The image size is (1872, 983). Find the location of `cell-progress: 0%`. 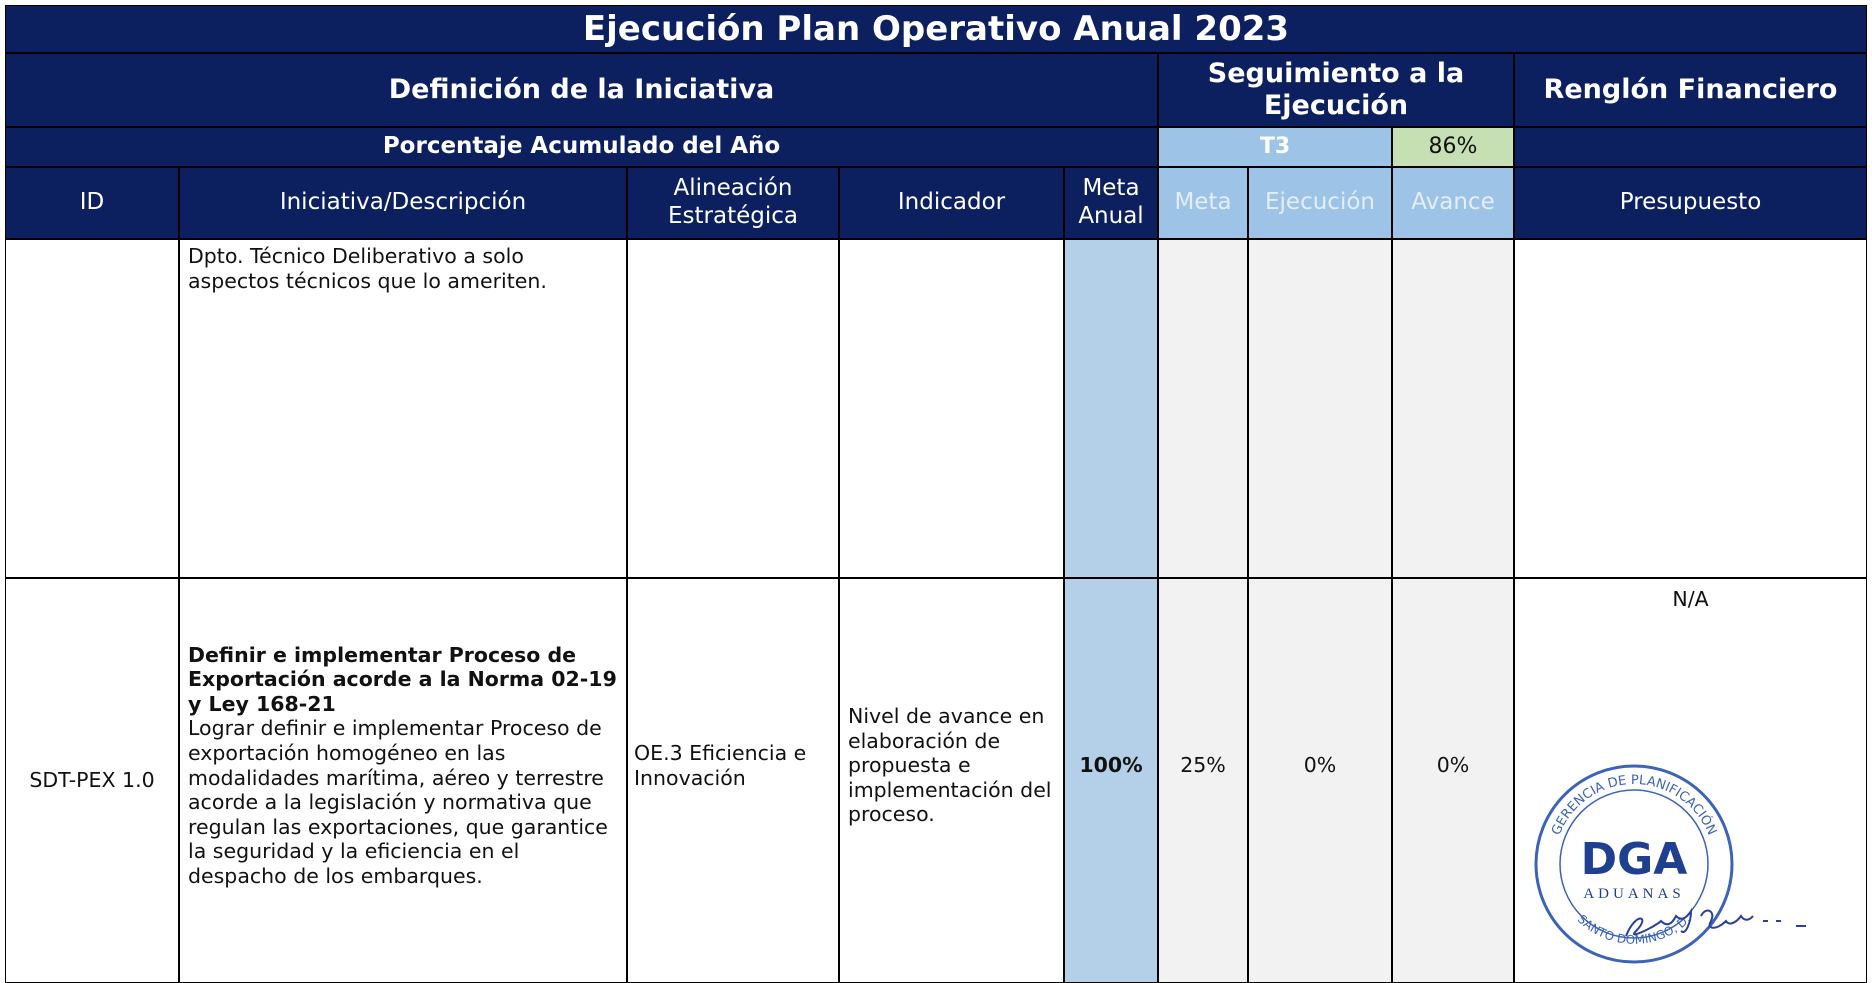

cell-progress: 0% is located at coordinates (1453, 780).